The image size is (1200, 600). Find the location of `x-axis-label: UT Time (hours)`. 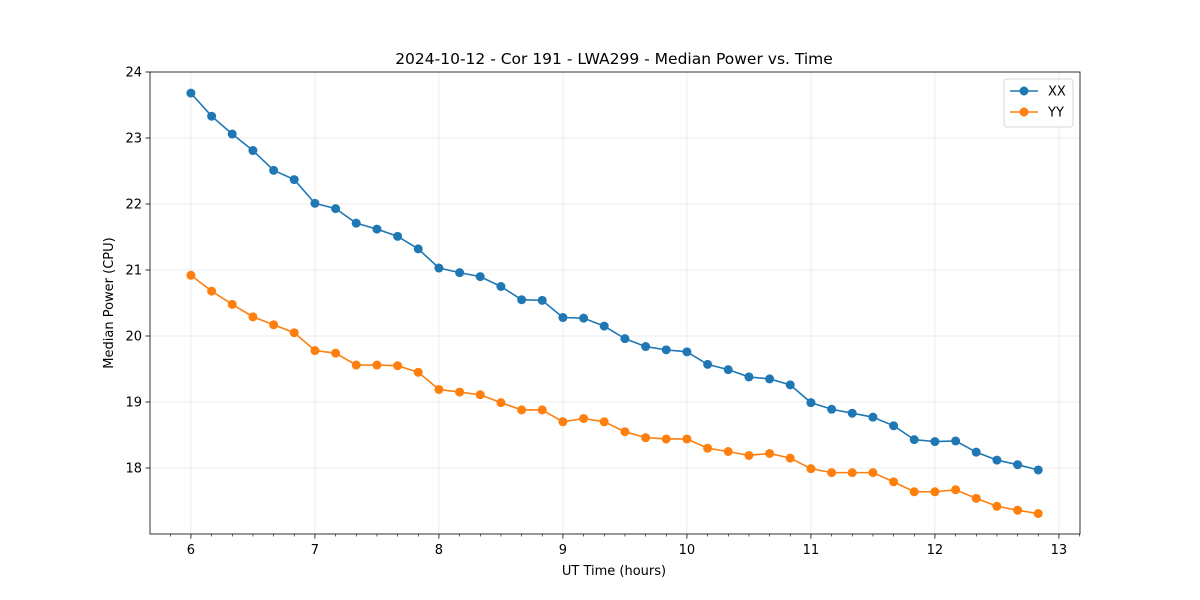

x-axis-label: UT Time (hours) is located at coordinates (614, 571).